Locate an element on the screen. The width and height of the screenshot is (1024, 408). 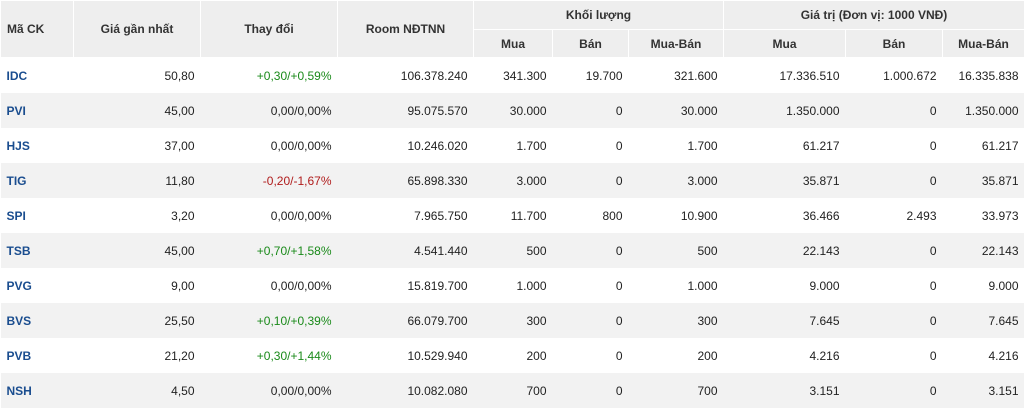
foreign-room: 7.965.750 is located at coordinates (405, 215).